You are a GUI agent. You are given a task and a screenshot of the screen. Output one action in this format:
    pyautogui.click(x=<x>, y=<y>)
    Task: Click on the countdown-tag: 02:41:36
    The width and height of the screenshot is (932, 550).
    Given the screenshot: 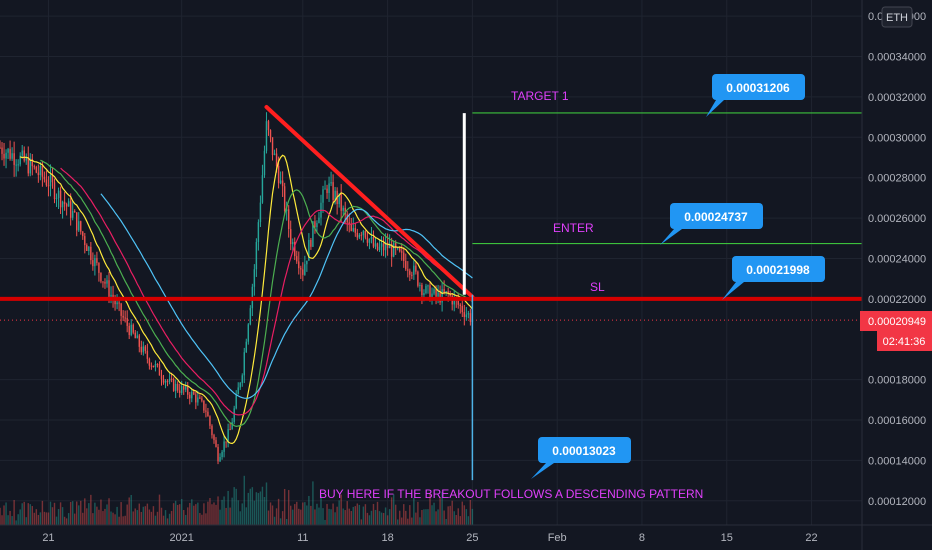 What is the action you would take?
    pyautogui.click(x=904, y=341)
    